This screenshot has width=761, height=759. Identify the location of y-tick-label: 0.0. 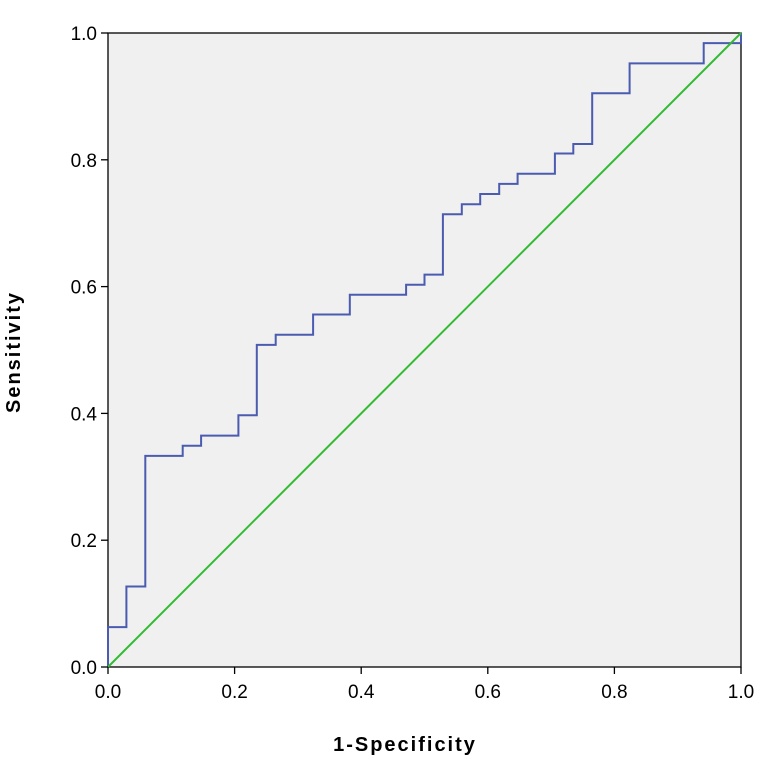
(84, 668).